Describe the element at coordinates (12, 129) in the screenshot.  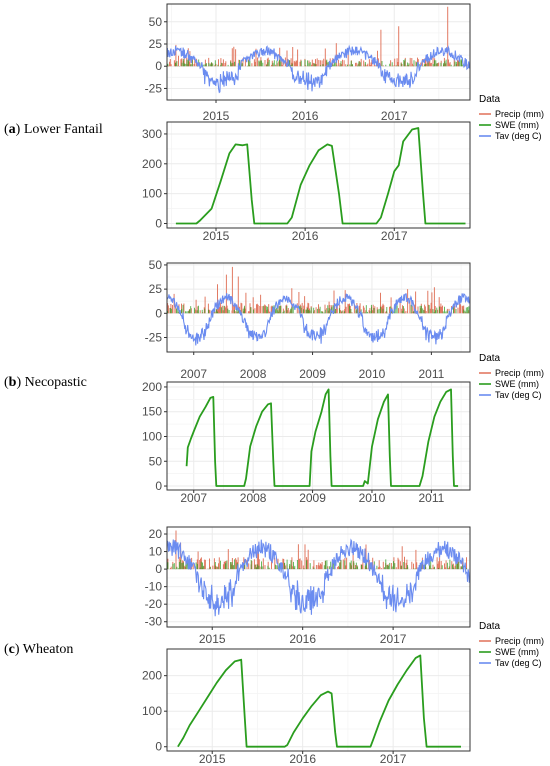
I see `site-label-letter: a` at that location.